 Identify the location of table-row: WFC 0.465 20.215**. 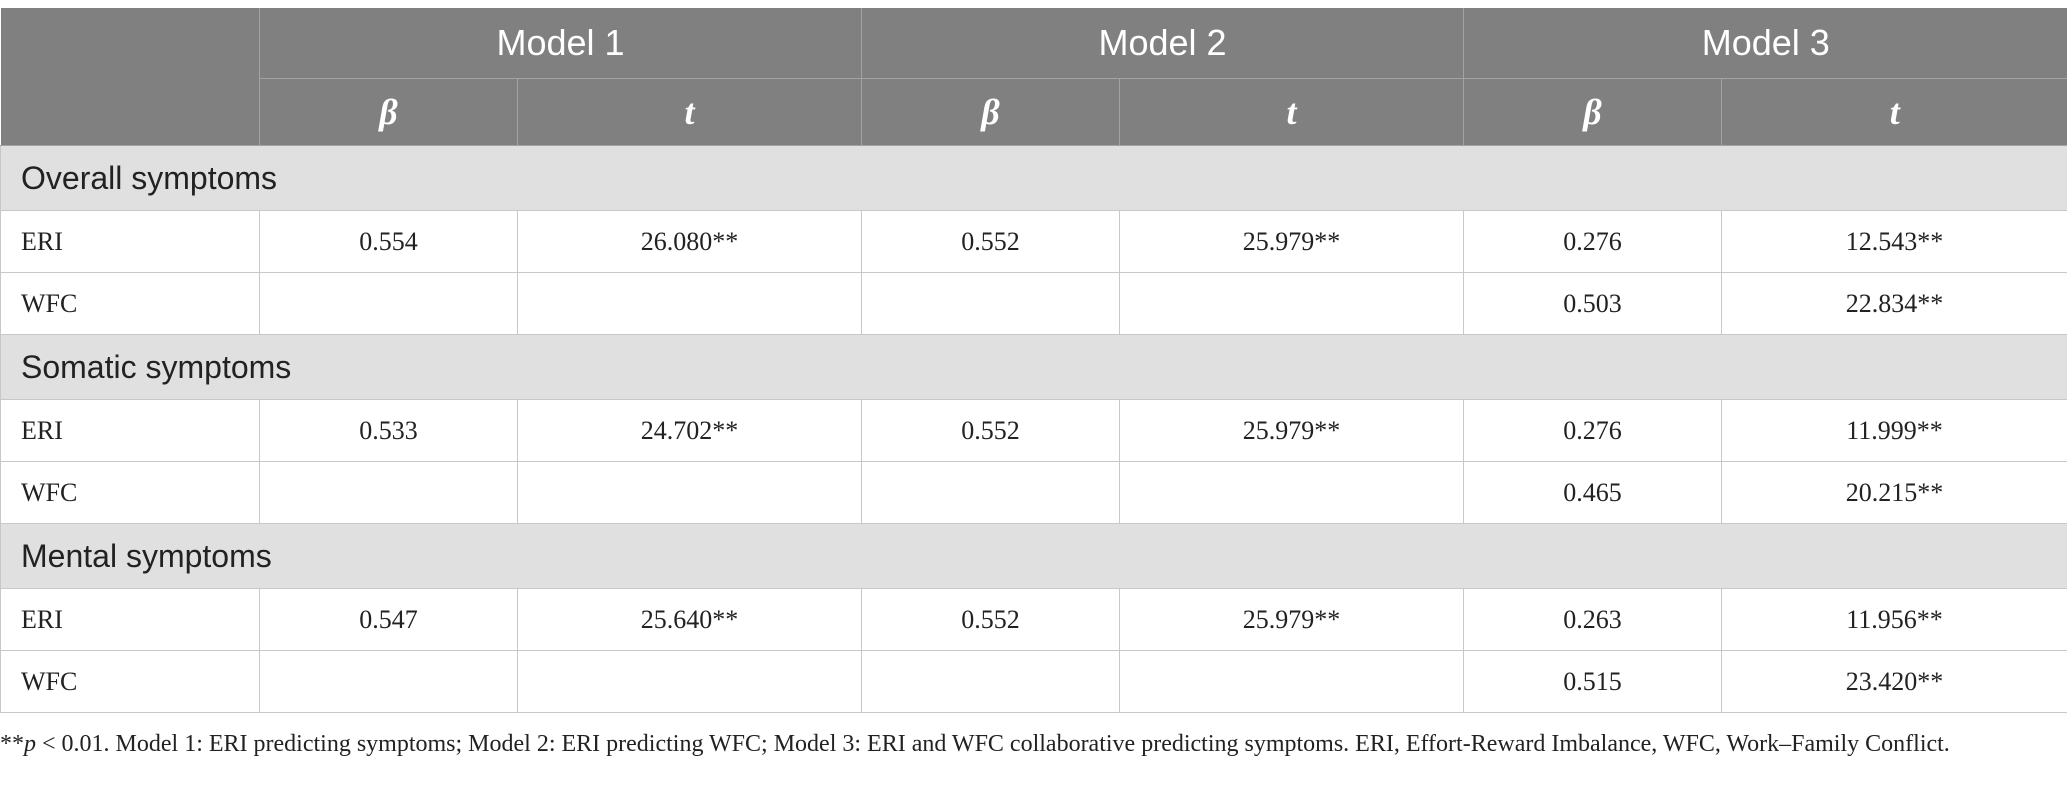
(1033, 492).